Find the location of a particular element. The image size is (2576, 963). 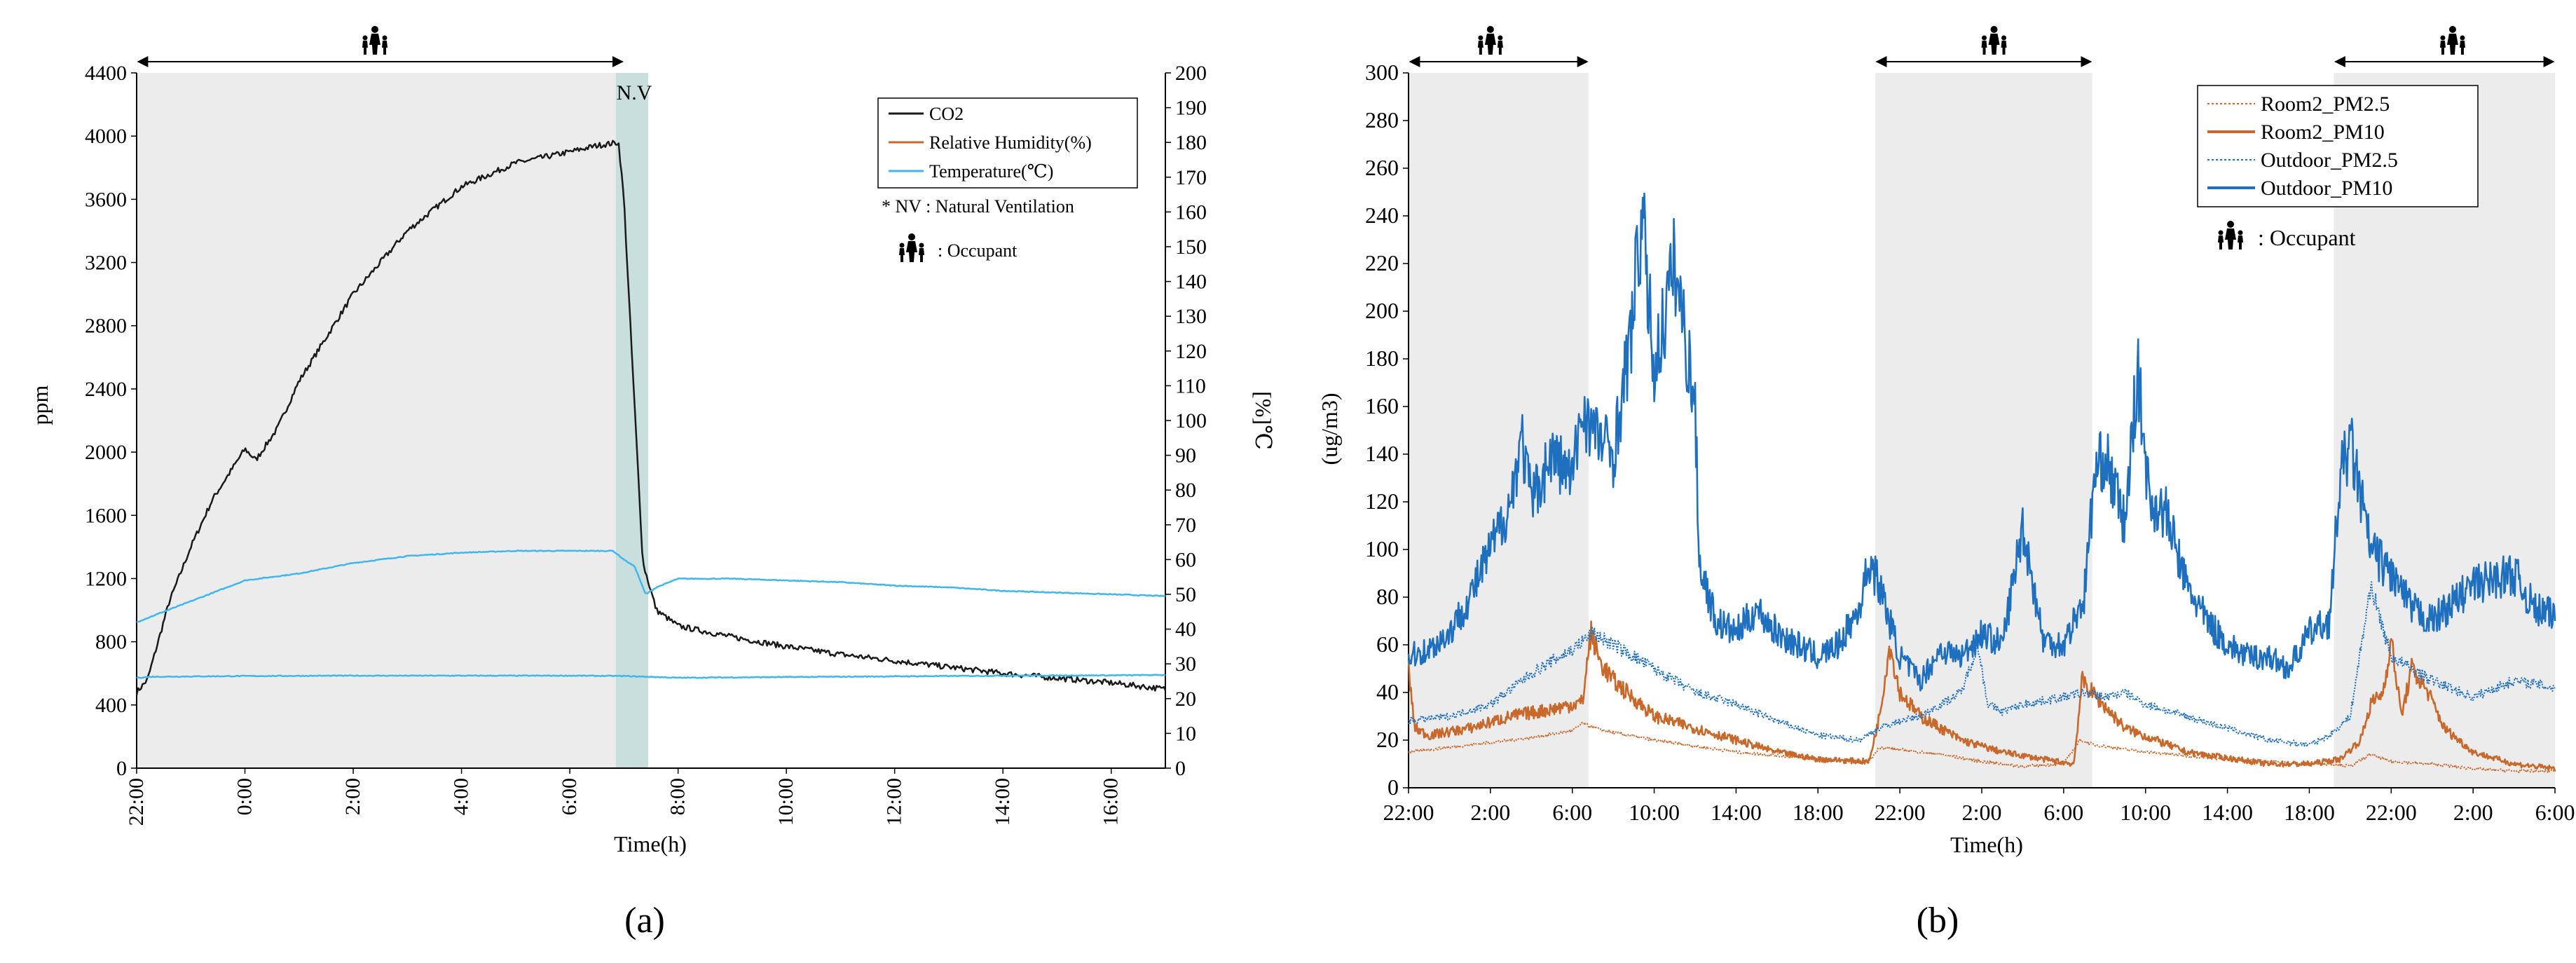

legend-temperature: Temperature(℃) is located at coordinates (991, 171).